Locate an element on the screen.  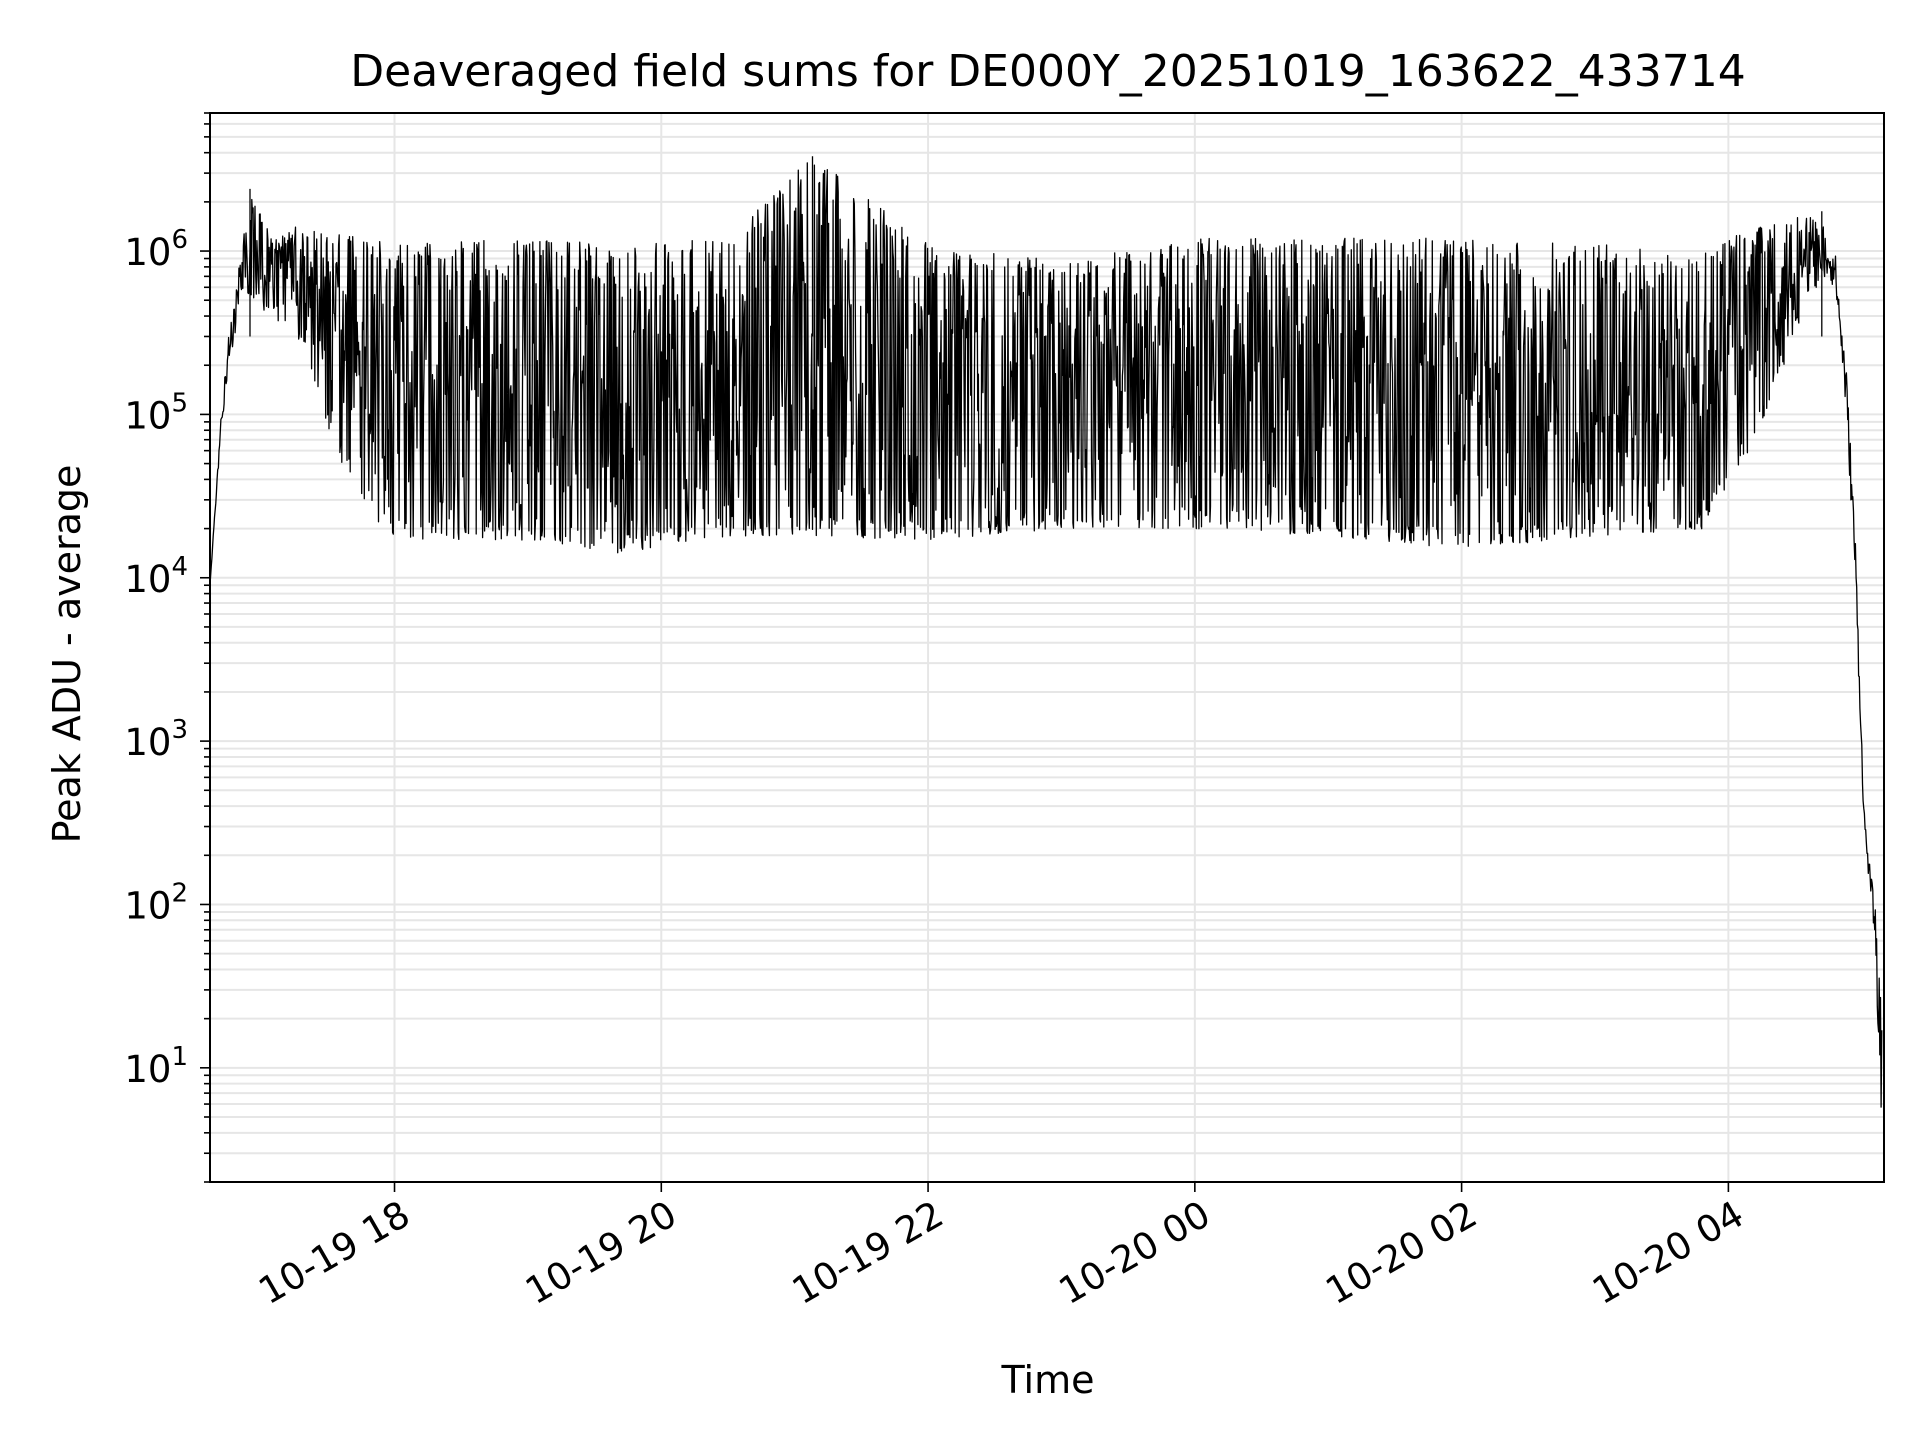
y-tick-label: 10³ is located at coordinates (156, 739).